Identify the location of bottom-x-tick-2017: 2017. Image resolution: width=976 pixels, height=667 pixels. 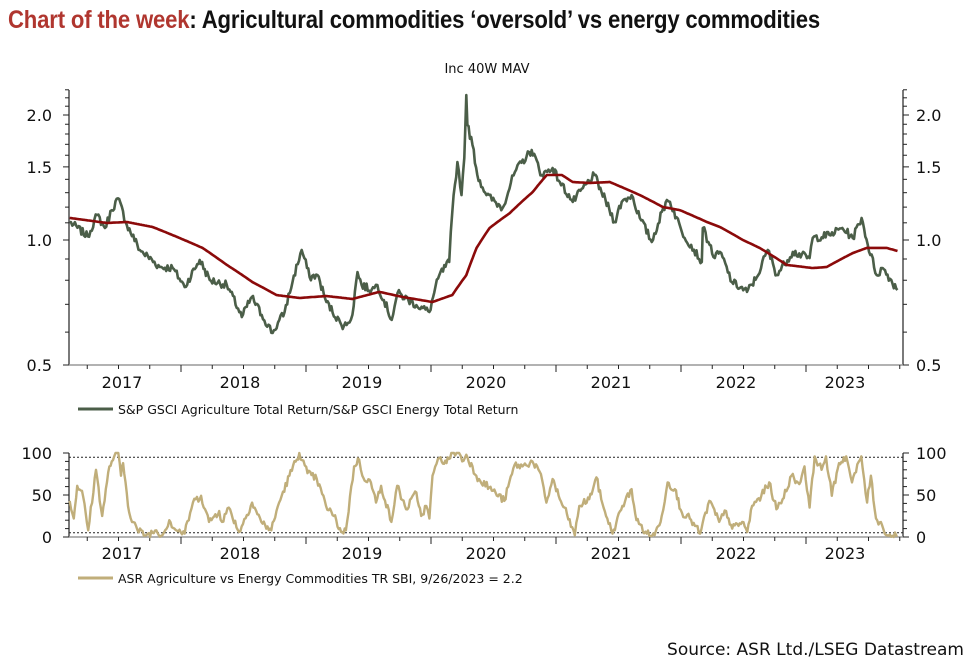
(122, 553).